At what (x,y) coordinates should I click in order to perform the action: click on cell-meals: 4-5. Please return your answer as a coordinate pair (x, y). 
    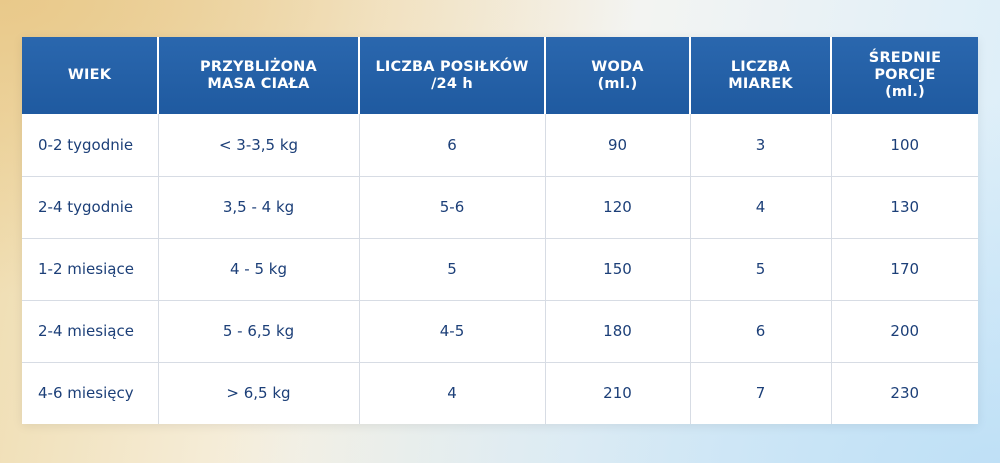
    Looking at the image, I should click on (452, 331).